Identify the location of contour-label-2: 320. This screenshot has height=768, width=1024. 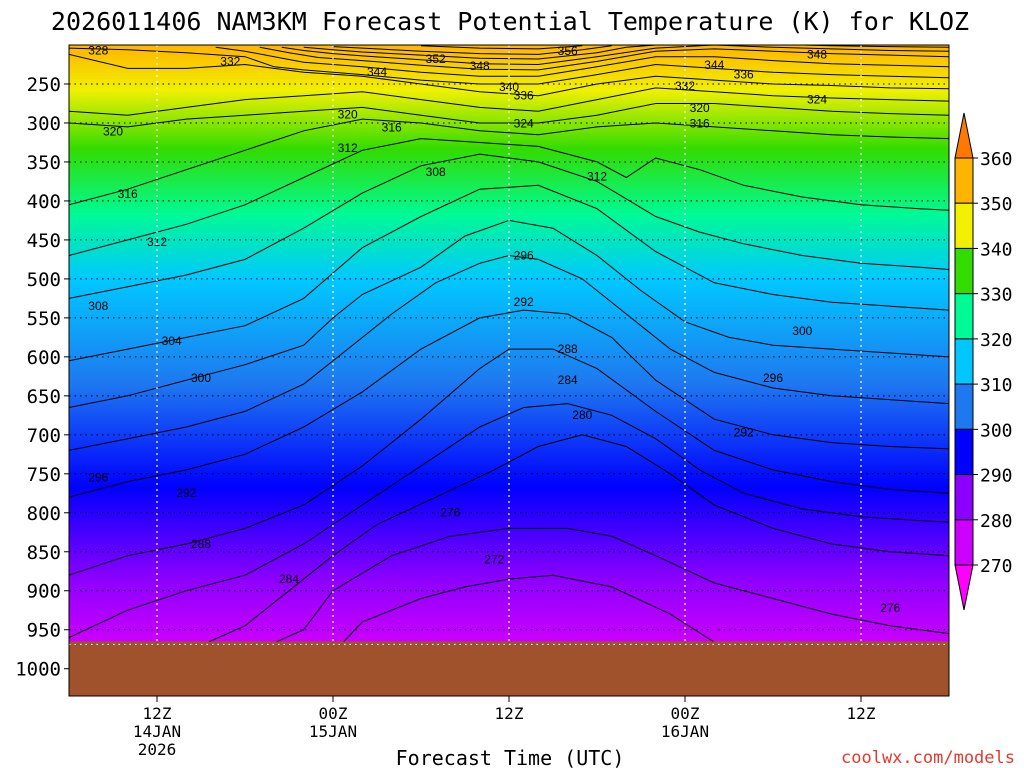
(113, 131).